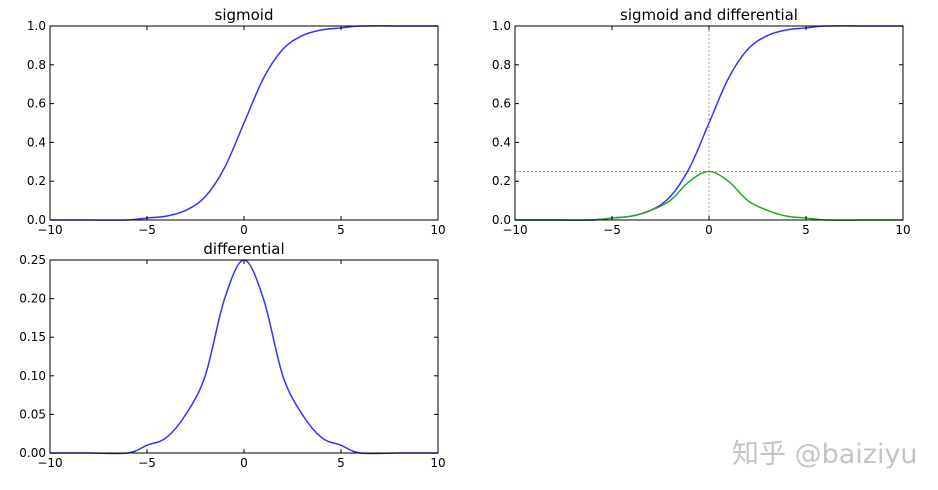 This screenshot has height=490, width=938. What do you see at coordinates (32, 376) in the screenshot?
I see `y-tick-label: 0.10` at bounding box center [32, 376].